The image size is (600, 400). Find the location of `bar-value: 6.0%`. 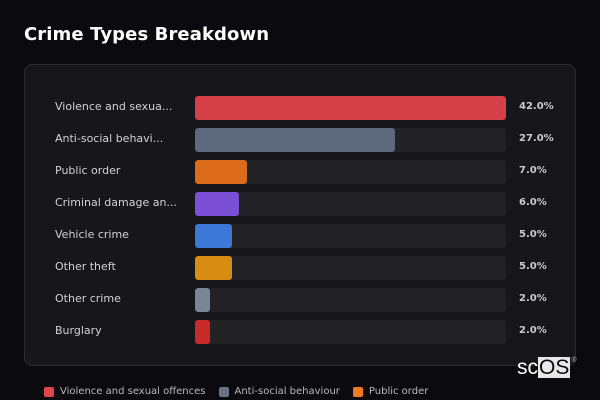

bar-value: 6.0% is located at coordinates (533, 202).